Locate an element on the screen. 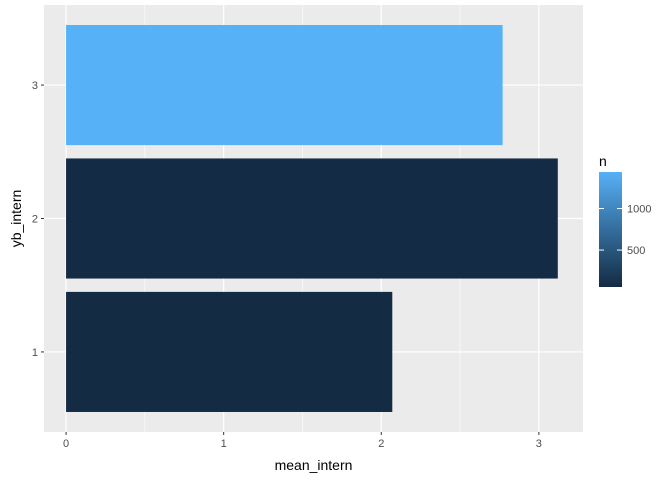 Image resolution: width=672 pixels, height=480 pixels. y-tick-label: 3 is located at coordinates (35, 86).